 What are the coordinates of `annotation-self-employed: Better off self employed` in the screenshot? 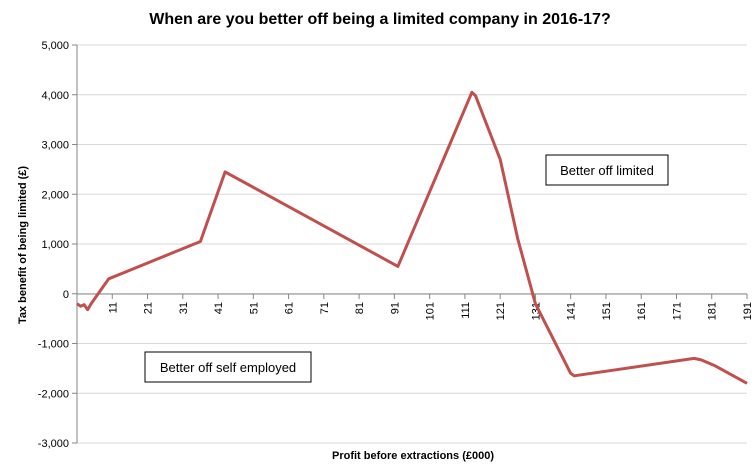 It's located at (228, 367).